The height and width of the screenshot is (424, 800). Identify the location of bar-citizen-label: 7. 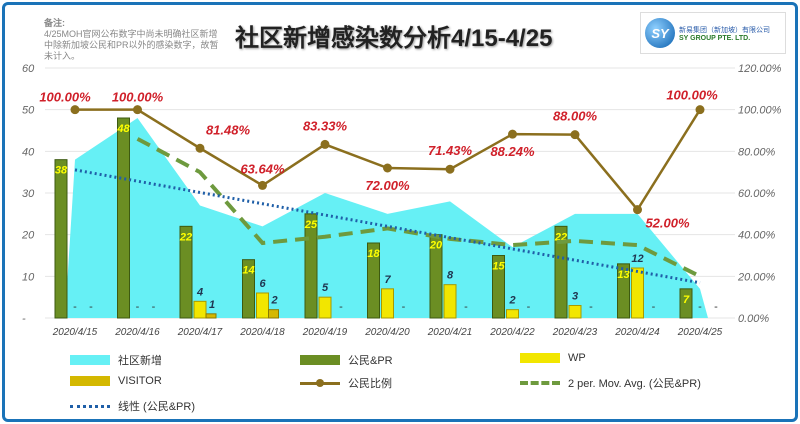
(686, 300).